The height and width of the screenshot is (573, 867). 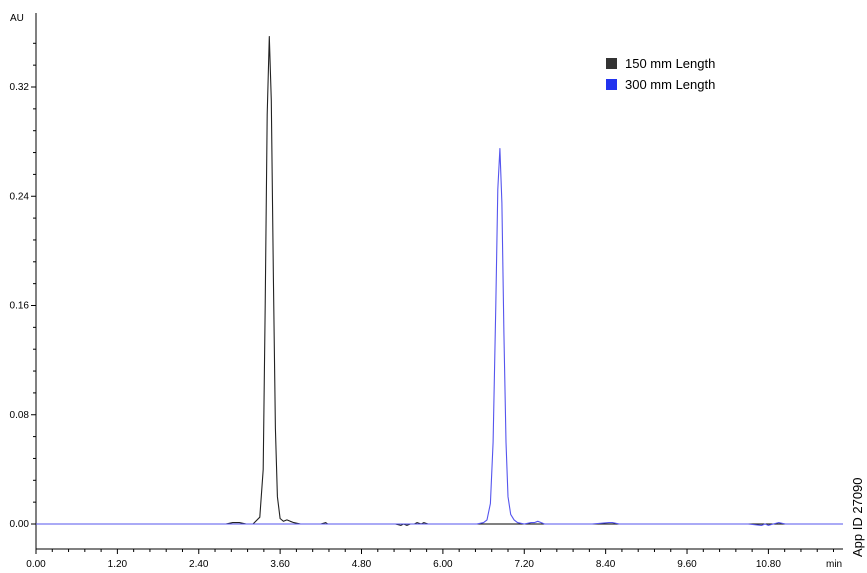 What do you see at coordinates (606, 564) in the screenshot?
I see `x-tick-label: 8.40` at bounding box center [606, 564].